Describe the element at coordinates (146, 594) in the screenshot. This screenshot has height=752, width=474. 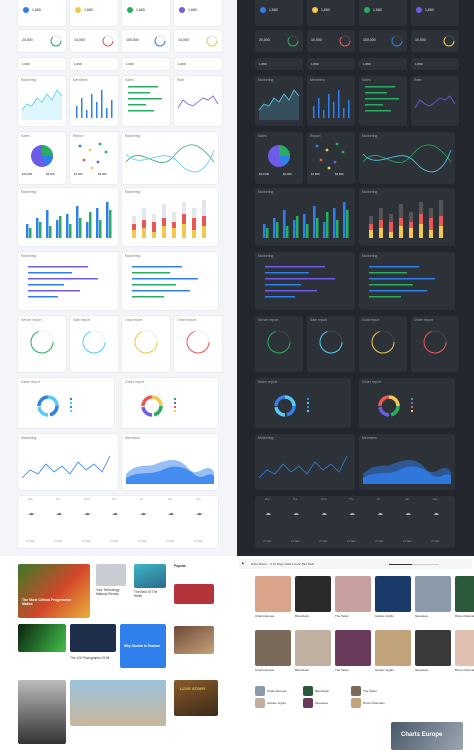
I see `news-card-headline: The Best Of The Week` at that location.